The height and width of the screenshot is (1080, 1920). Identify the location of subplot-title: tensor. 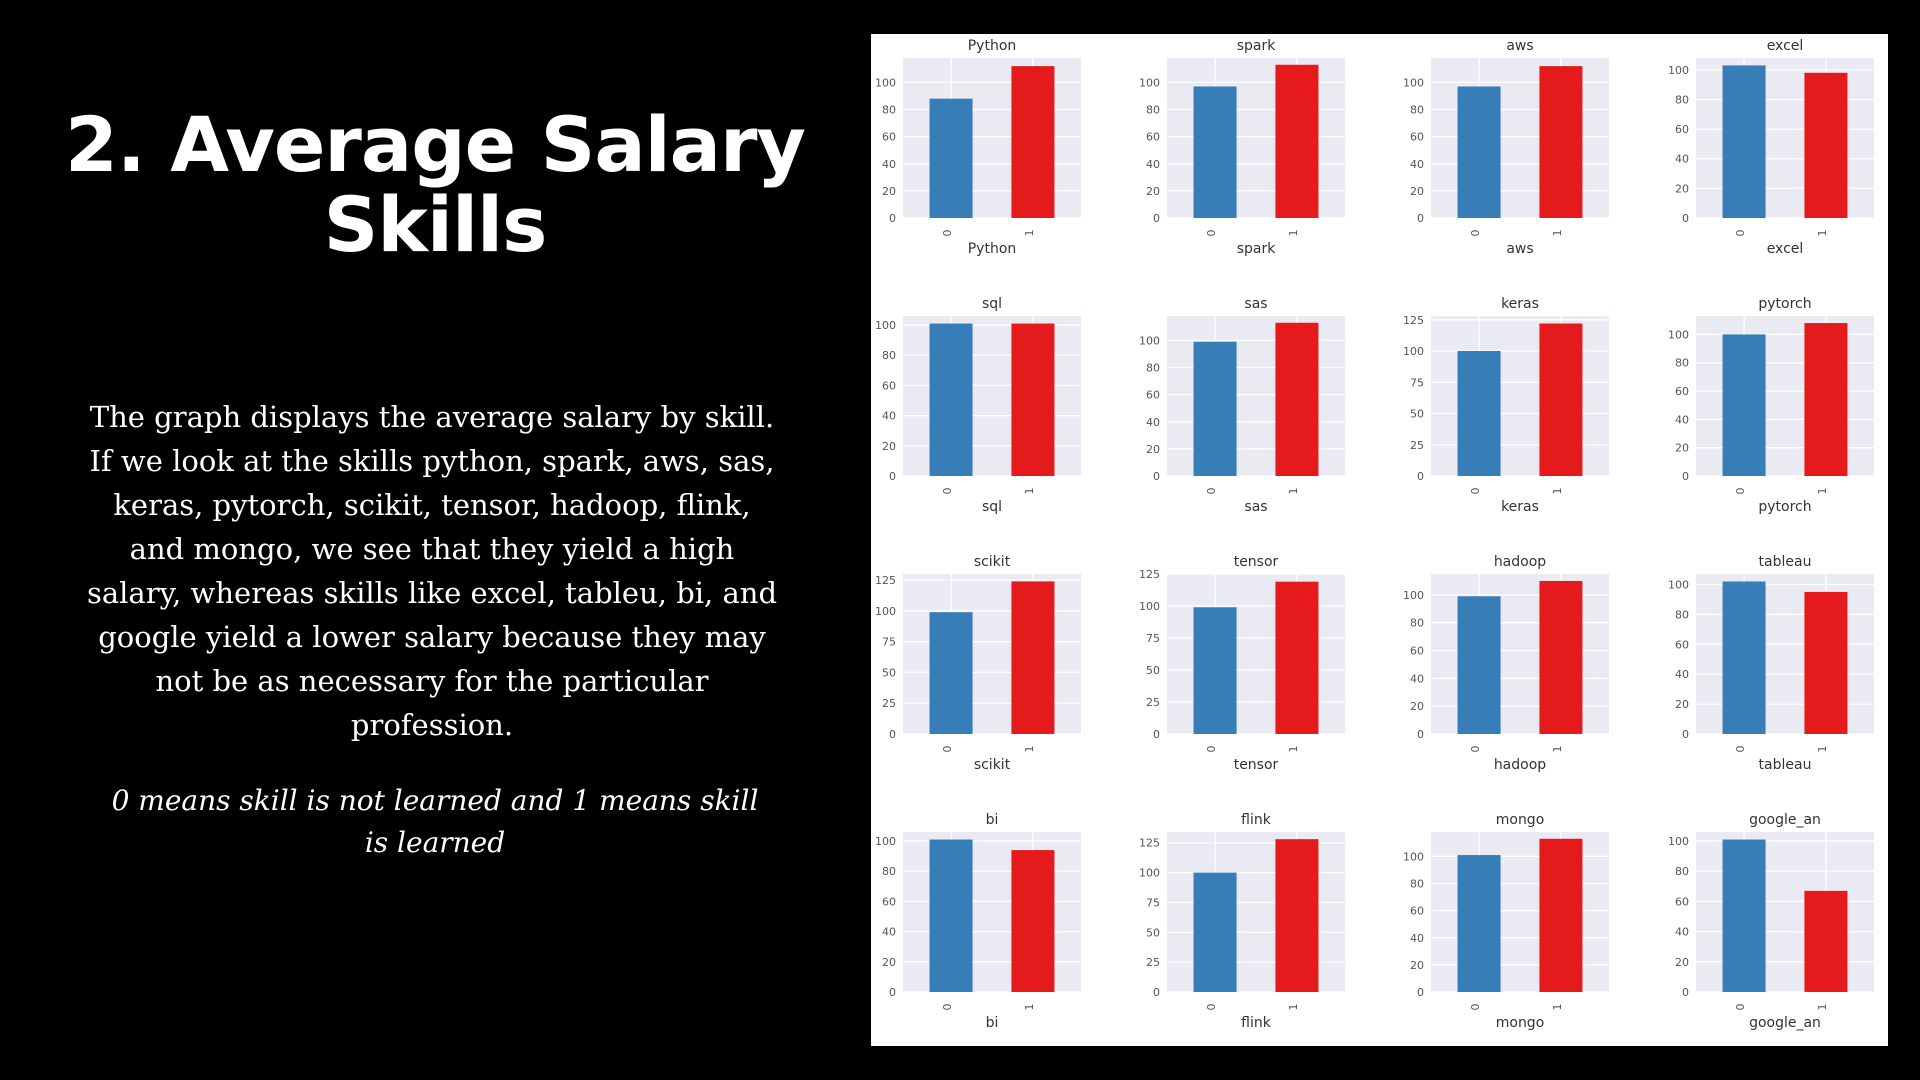
(1256, 562).